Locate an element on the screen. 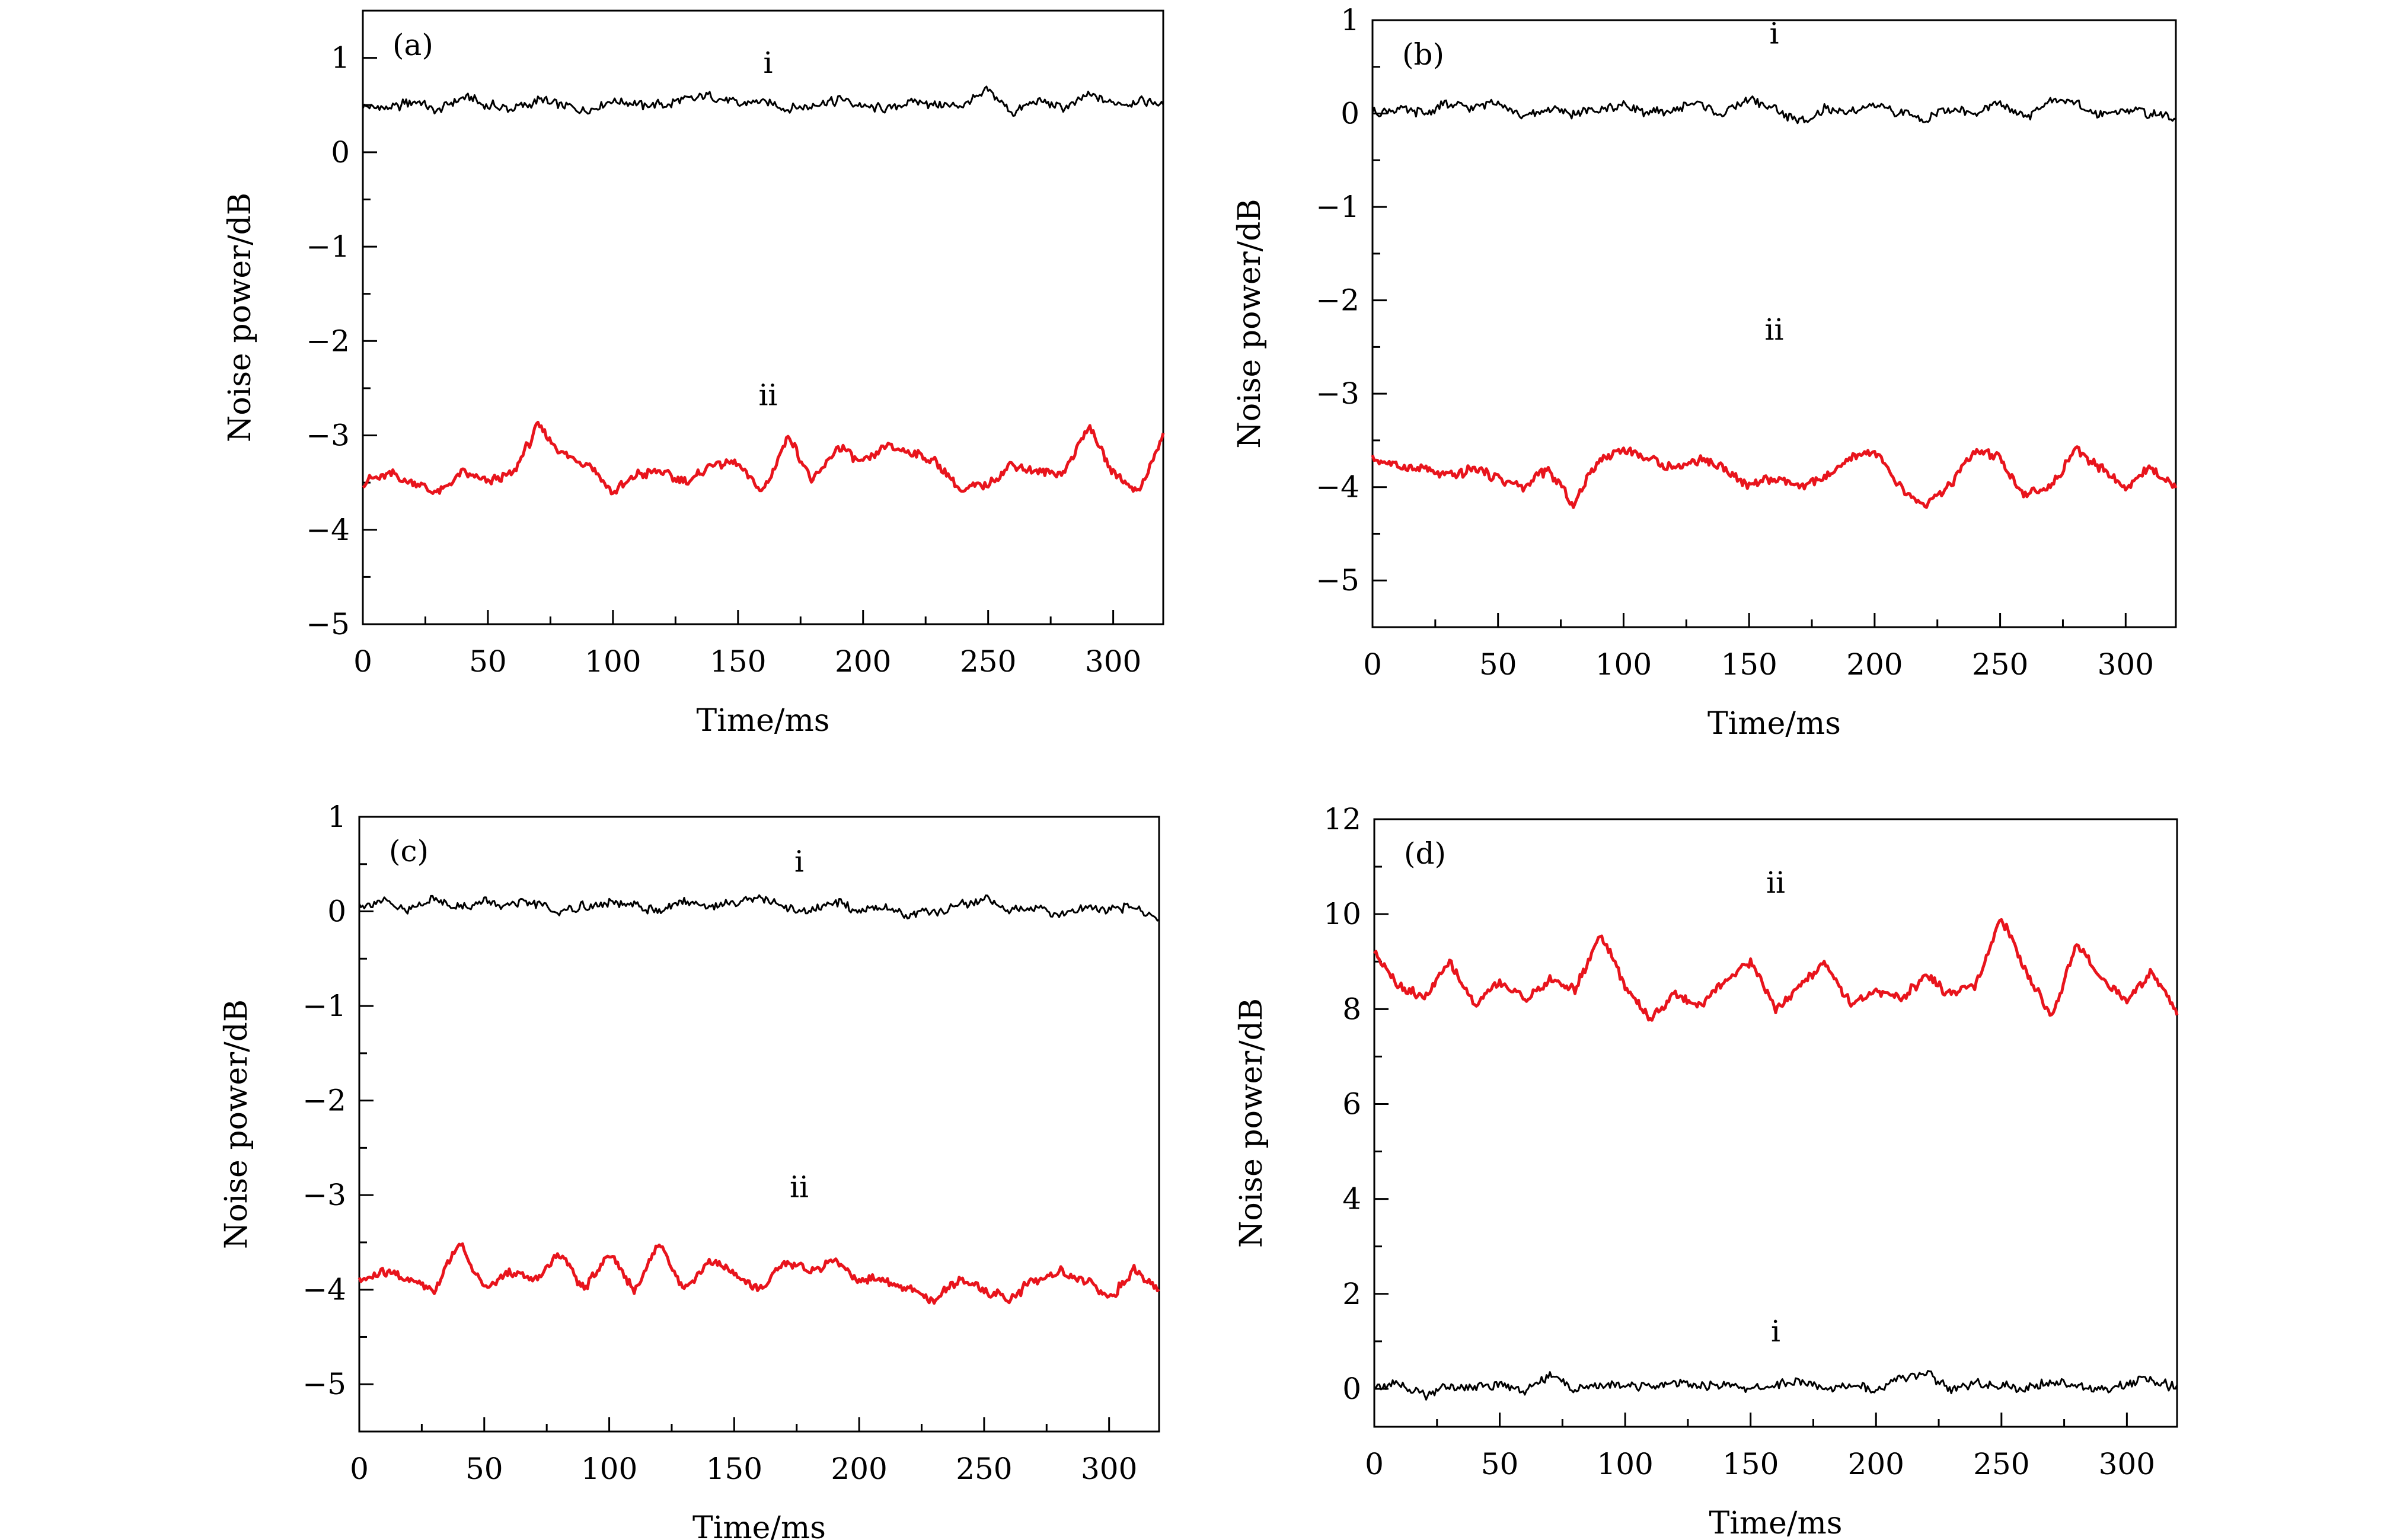  y-tick-label: 4 is located at coordinates (1351, 1199).